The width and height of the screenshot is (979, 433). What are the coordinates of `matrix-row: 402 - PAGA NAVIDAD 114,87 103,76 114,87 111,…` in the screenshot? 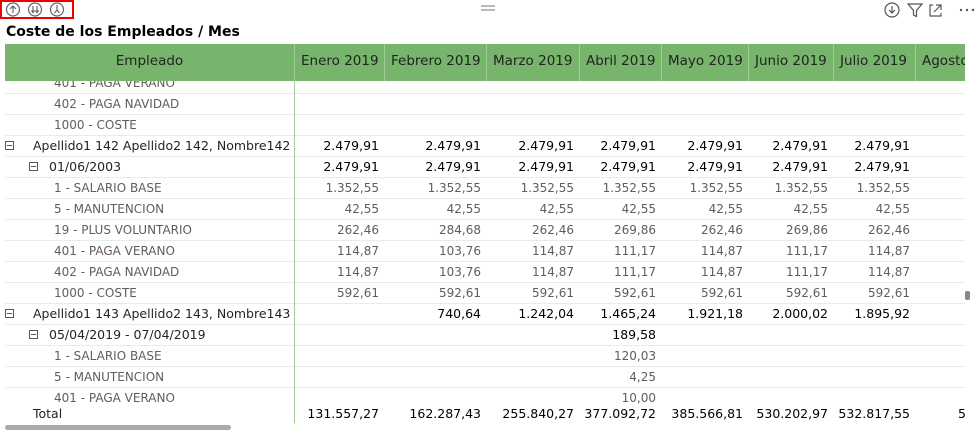 It's located at (485, 272).